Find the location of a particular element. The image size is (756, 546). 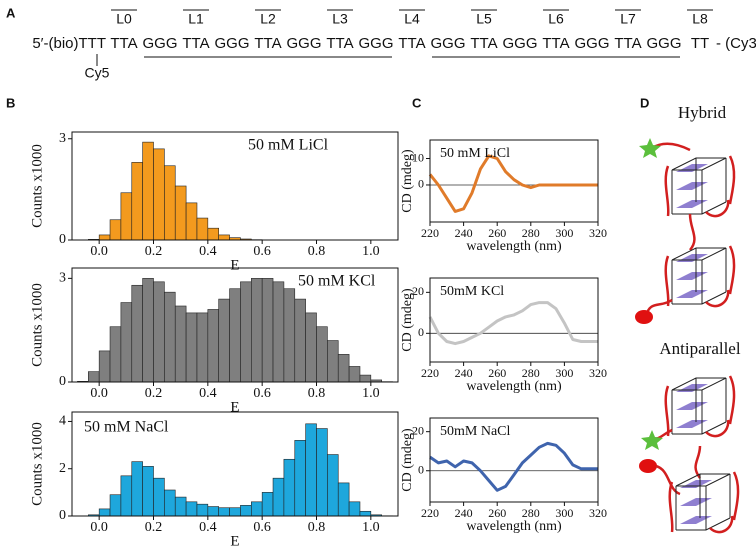

y-tick-label: 10 is located at coordinates (418, 157).